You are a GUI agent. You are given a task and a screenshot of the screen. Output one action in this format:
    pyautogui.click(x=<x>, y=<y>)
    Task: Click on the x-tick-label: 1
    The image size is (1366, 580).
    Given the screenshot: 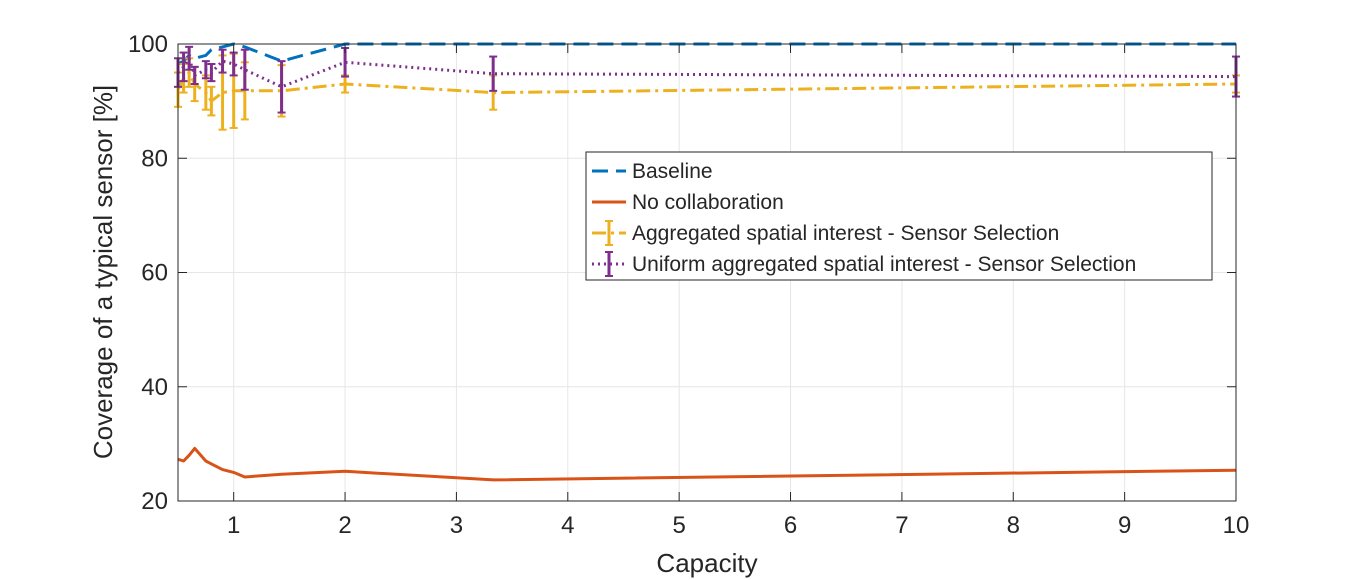 What is the action you would take?
    pyautogui.click(x=233, y=525)
    